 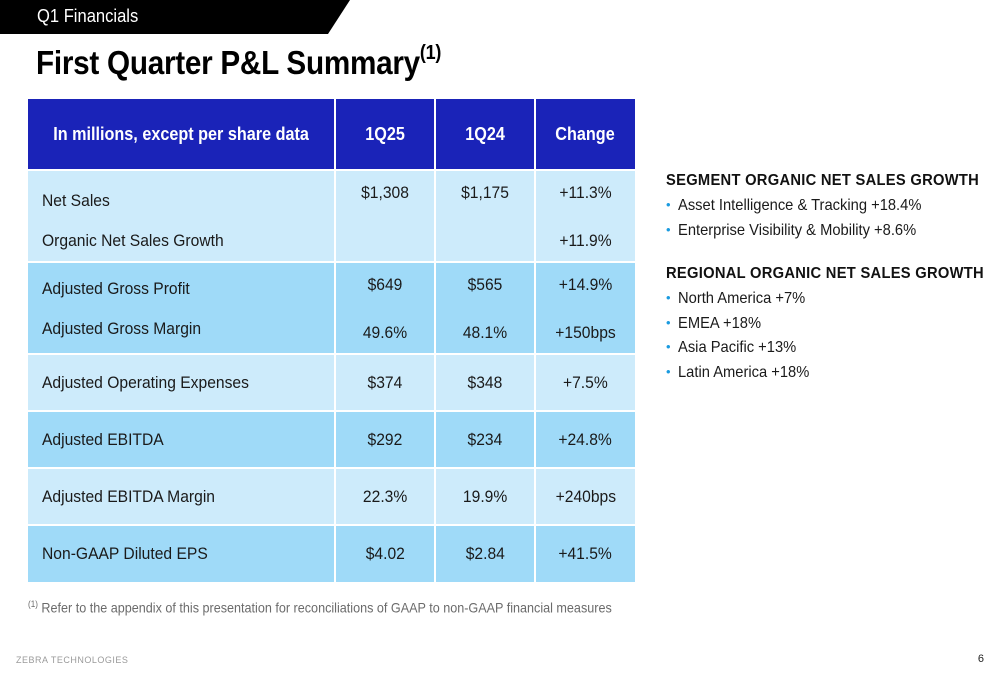 I want to click on value-cell-change: +24.8%, so click(x=585, y=439).